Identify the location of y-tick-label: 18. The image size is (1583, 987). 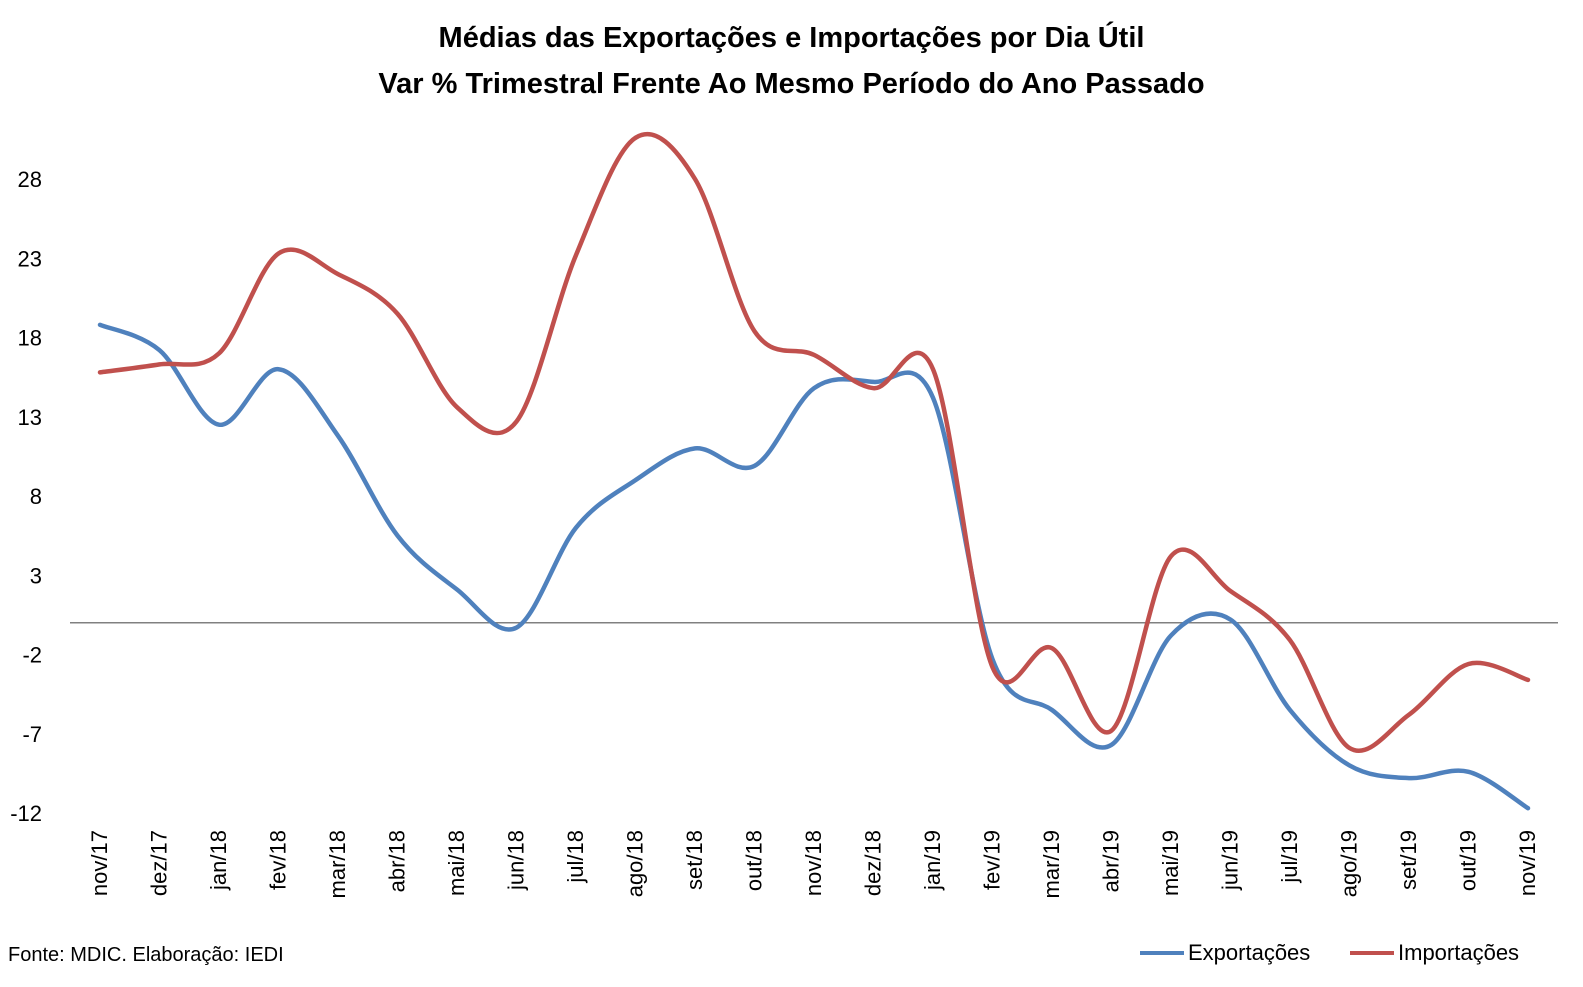
(30, 338).